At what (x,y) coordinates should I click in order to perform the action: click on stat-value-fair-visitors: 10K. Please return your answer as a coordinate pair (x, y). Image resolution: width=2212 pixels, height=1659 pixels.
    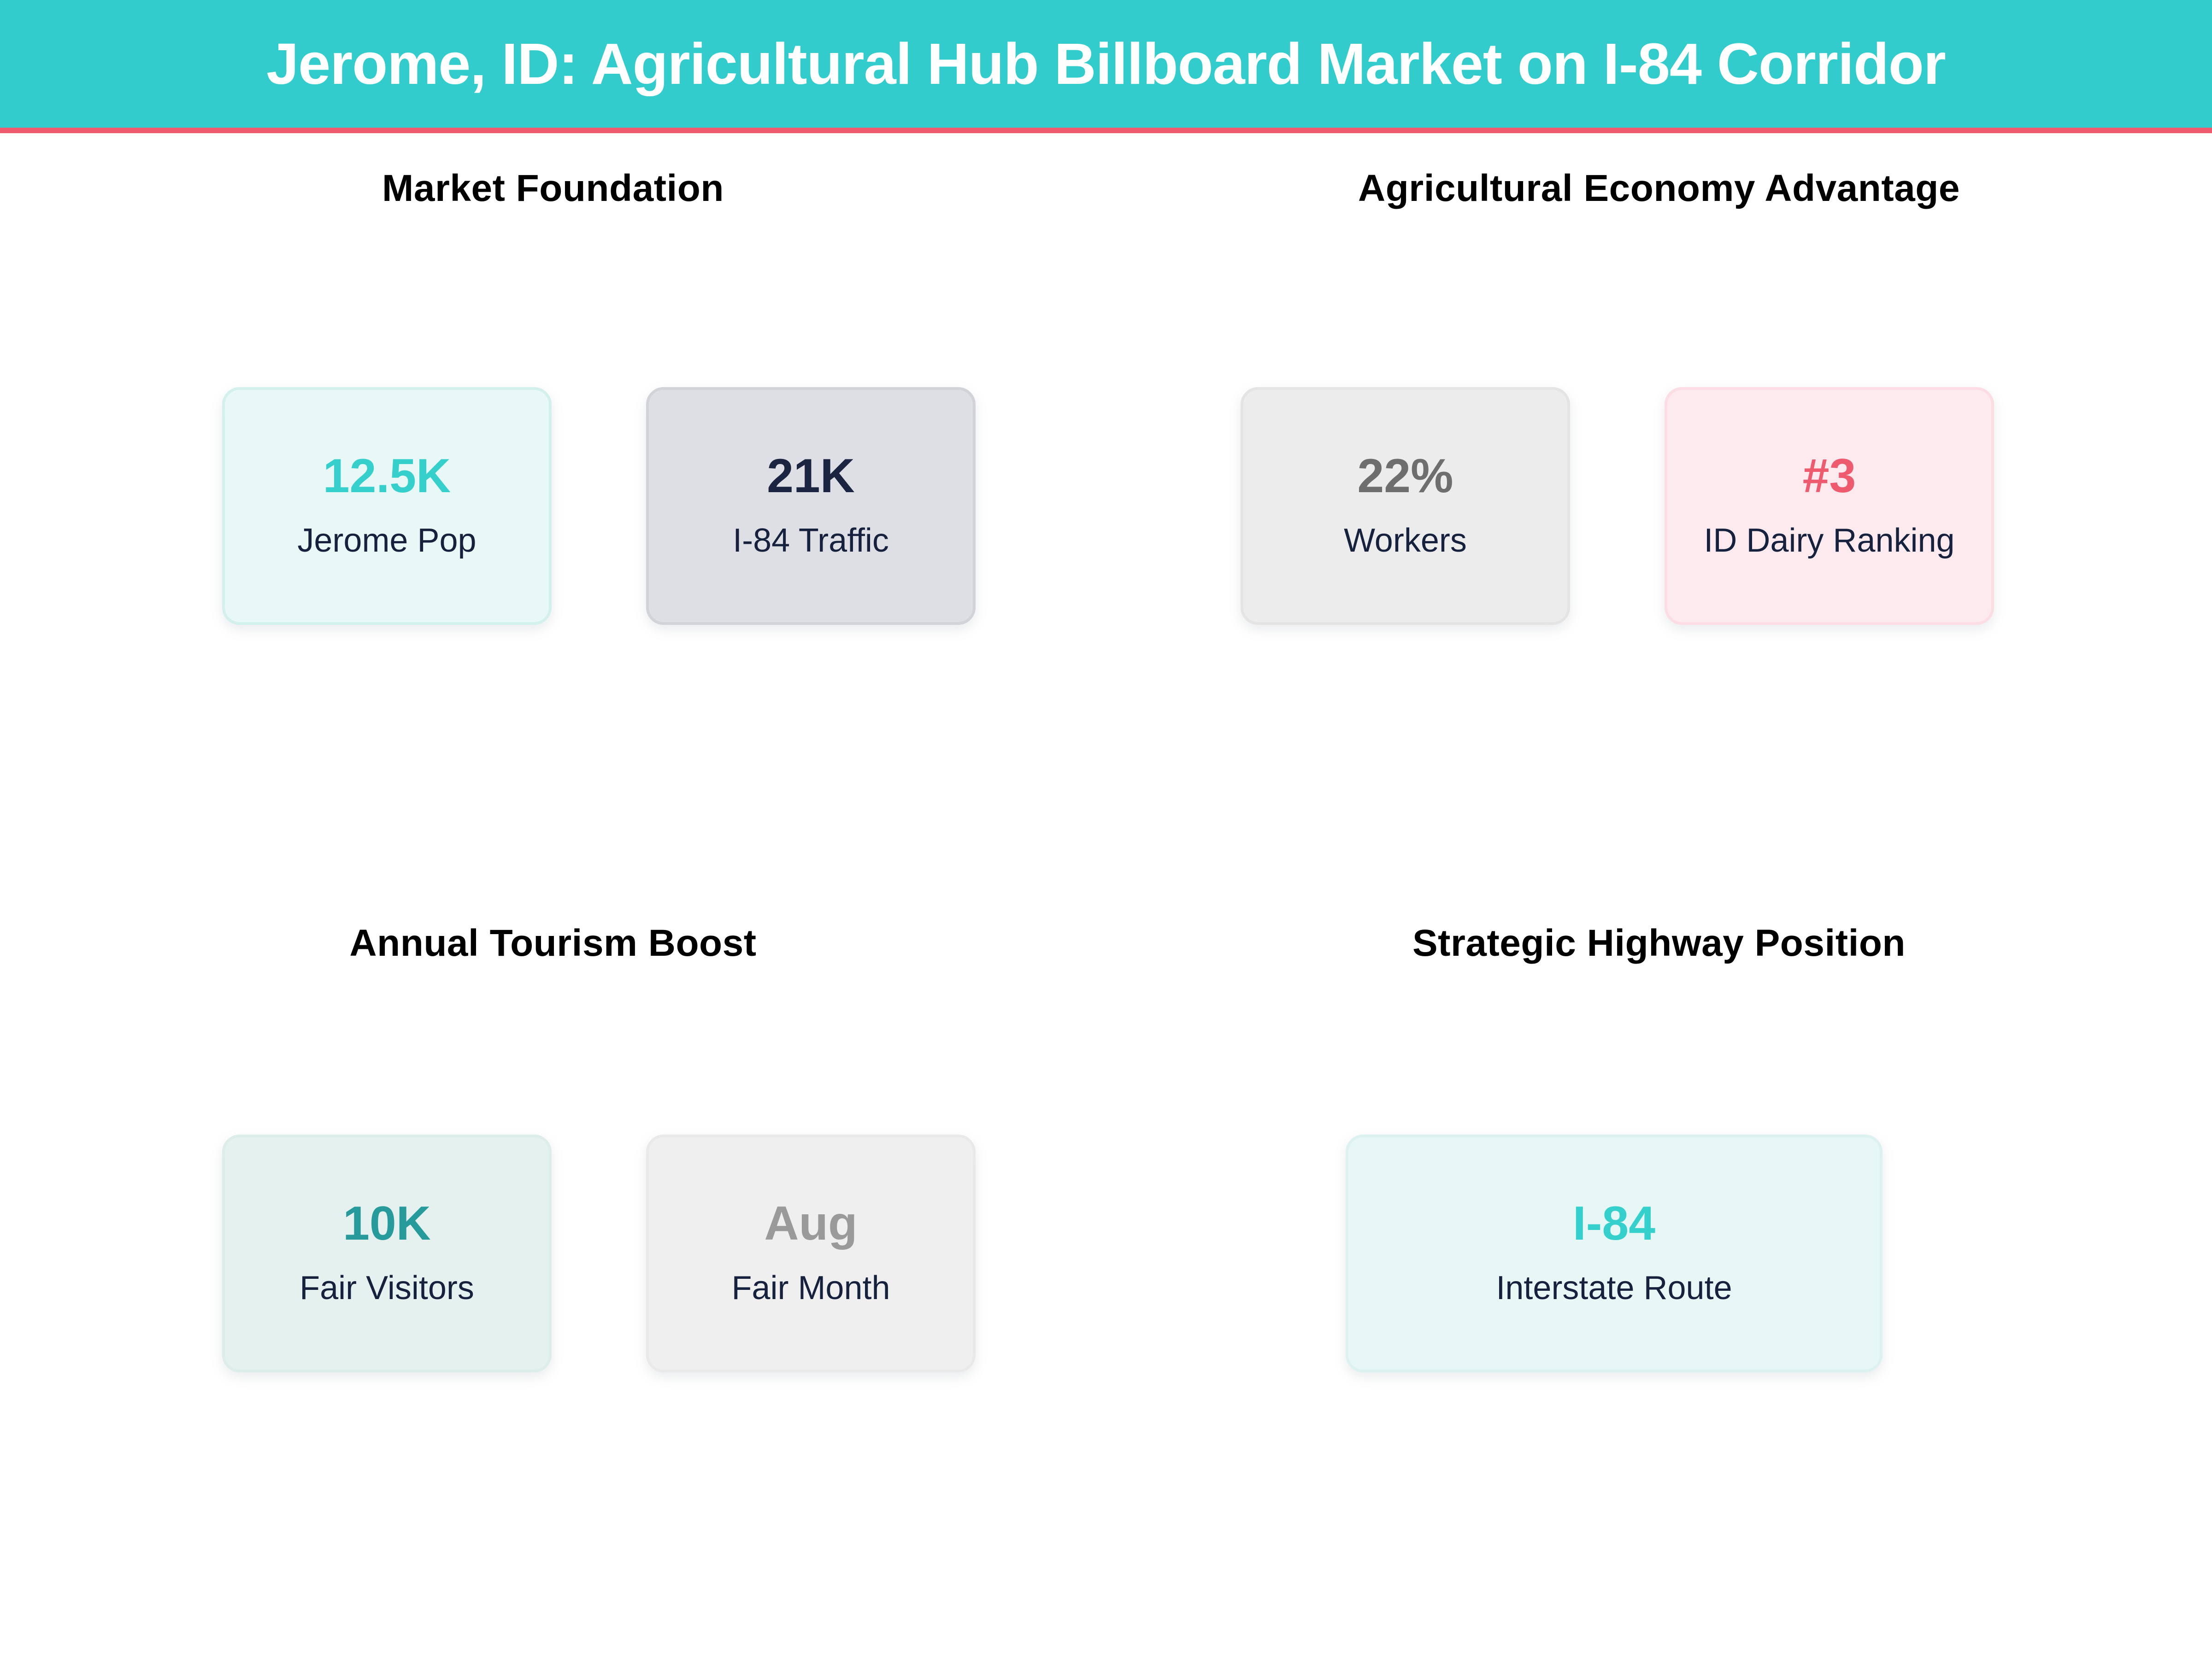
    Looking at the image, I should click on (387, 1224).